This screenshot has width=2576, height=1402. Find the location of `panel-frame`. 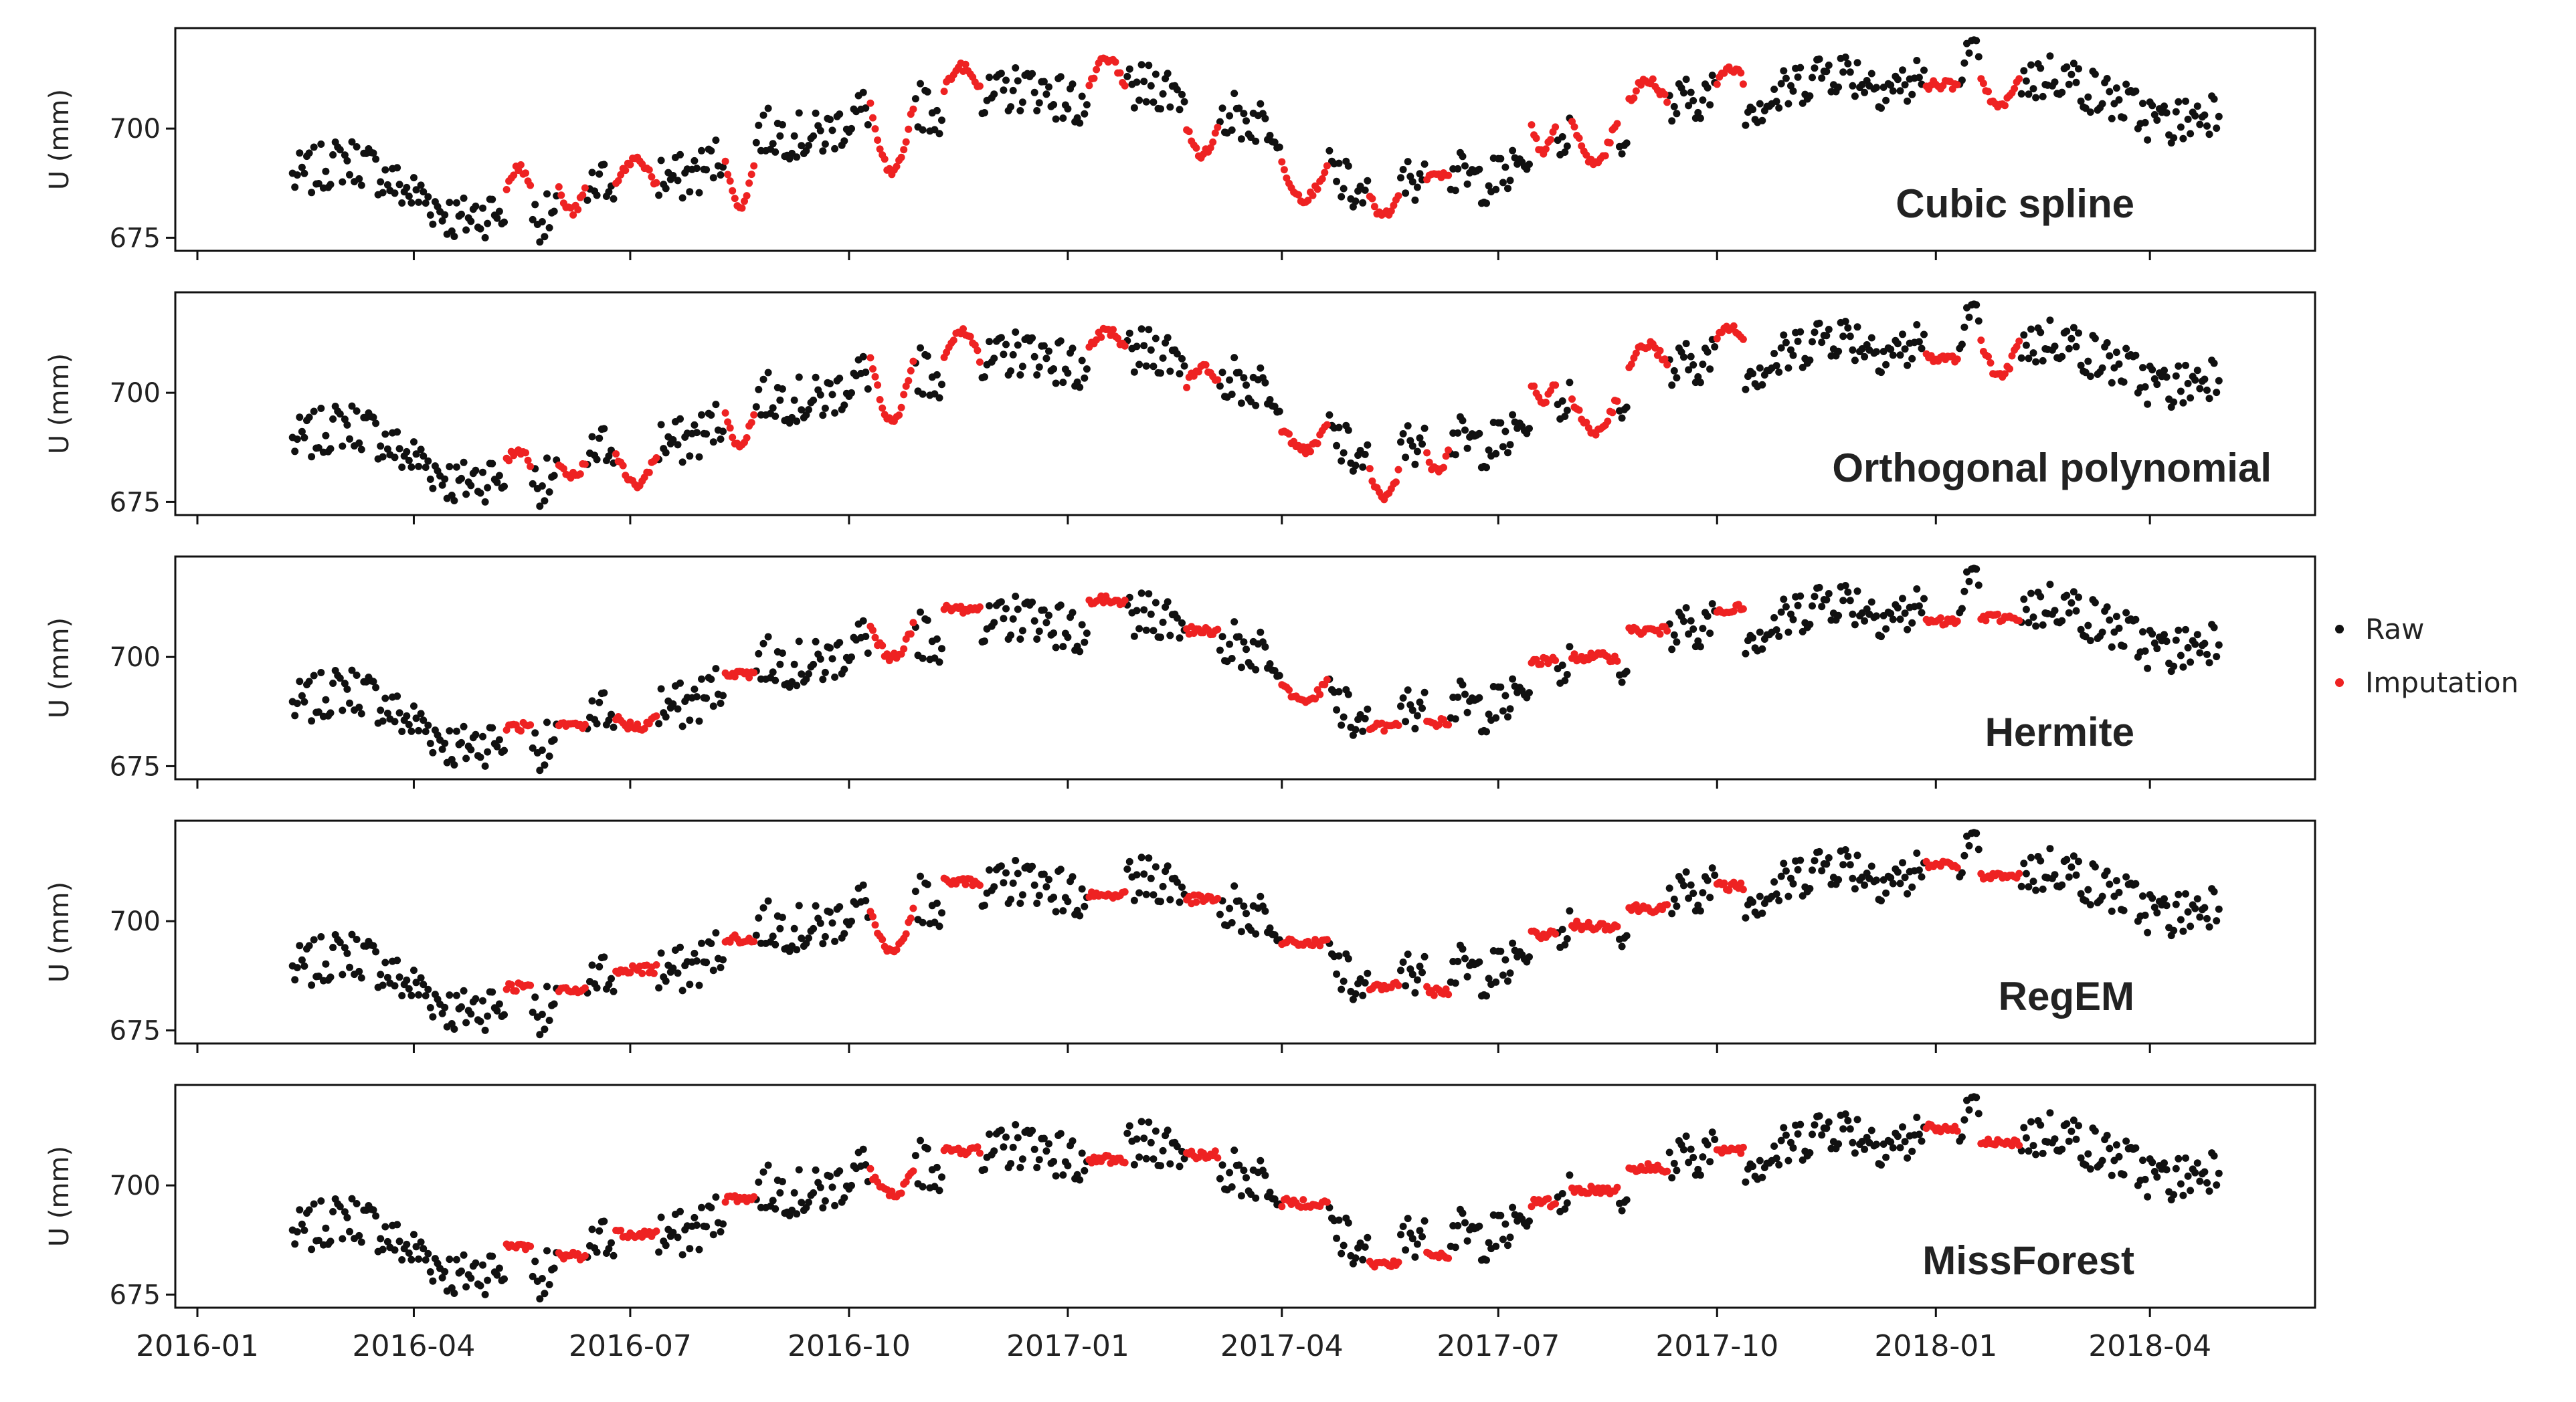

panel-frame is located at coordinates (1245, 932).